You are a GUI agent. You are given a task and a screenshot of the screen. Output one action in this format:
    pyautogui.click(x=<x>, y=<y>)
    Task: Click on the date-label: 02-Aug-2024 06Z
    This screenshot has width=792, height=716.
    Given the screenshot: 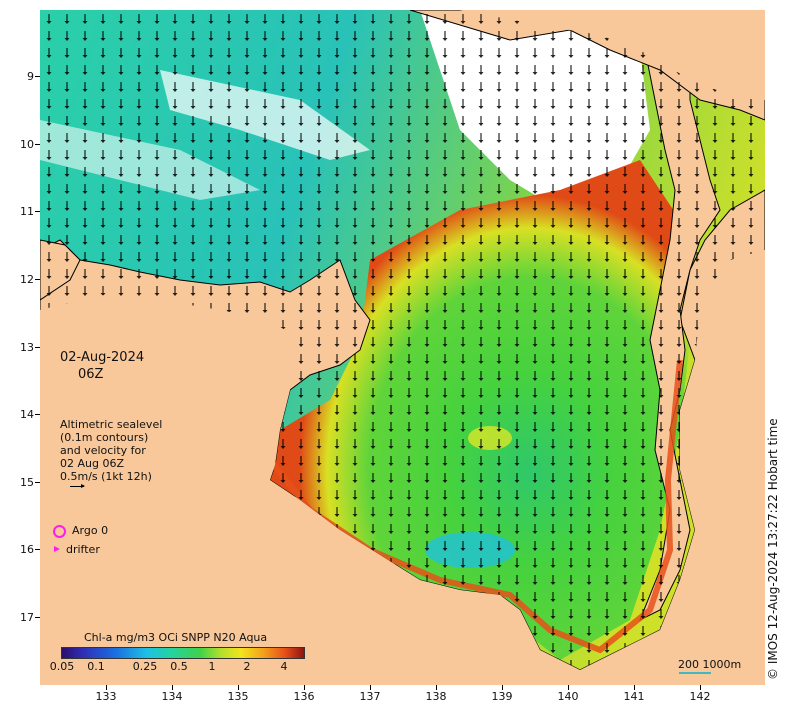 What is the action you would take?
    pyautogui.click(x=102, y=366)
    